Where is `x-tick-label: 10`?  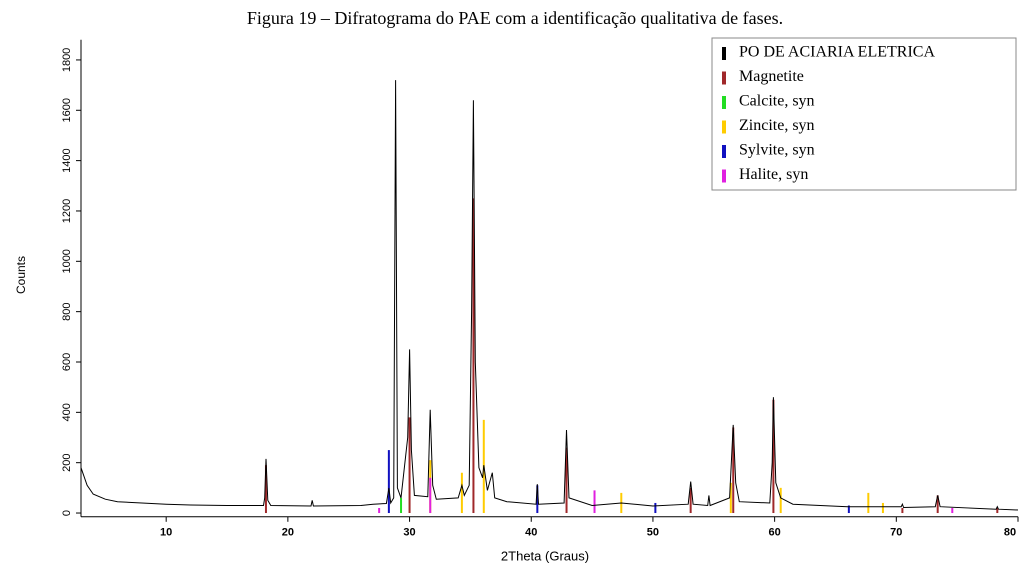 x-tick-label: 10 is located at coordinates (166, 533).